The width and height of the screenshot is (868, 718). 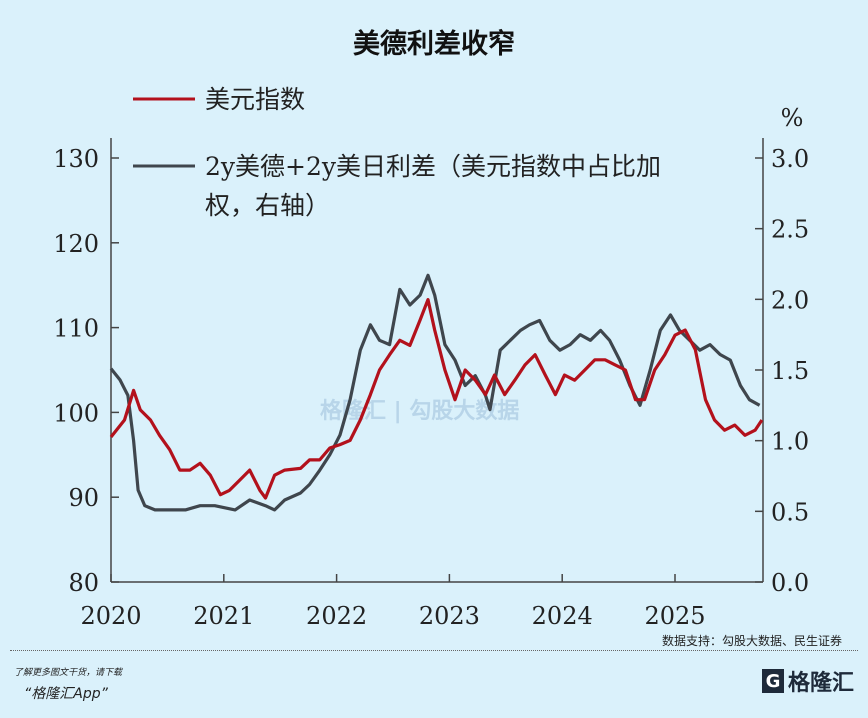 I want to click on logo-text: 格隆汇, so click(x=820, y=683).